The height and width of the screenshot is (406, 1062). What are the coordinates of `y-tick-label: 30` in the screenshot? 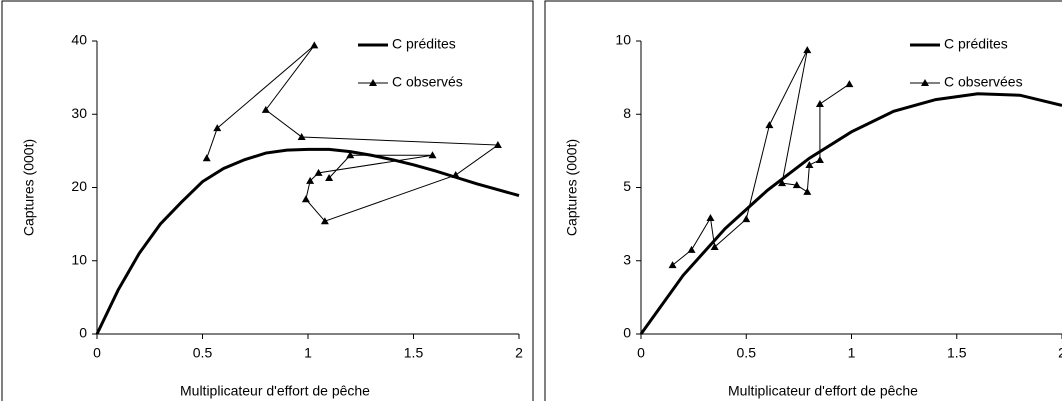 It's located at (79, 113).